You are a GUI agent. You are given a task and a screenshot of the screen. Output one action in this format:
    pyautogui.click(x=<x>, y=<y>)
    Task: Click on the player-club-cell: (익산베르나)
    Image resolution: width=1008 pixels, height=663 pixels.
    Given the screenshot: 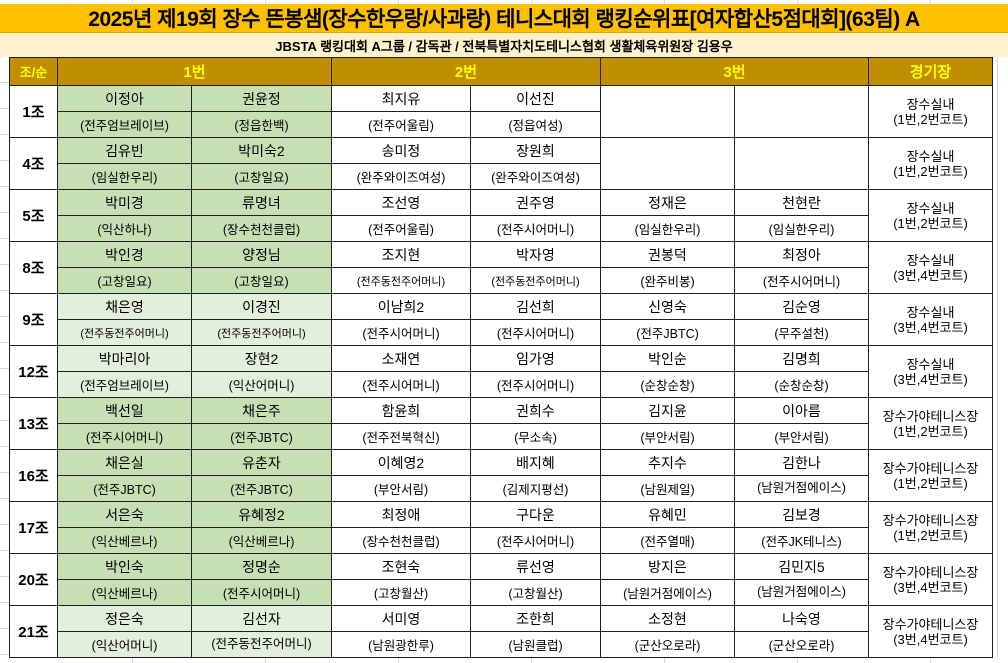 What is the action you would take?
    pyautogui.click(x=261, y=540)
    